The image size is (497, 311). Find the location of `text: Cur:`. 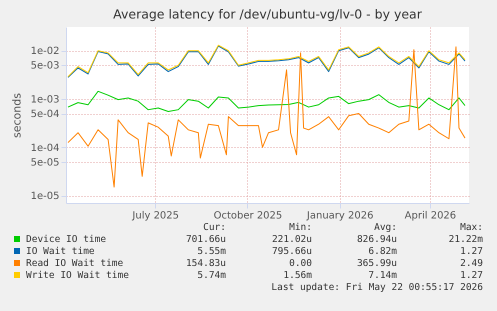

text: Cur: is located at coordinates (214, 227).